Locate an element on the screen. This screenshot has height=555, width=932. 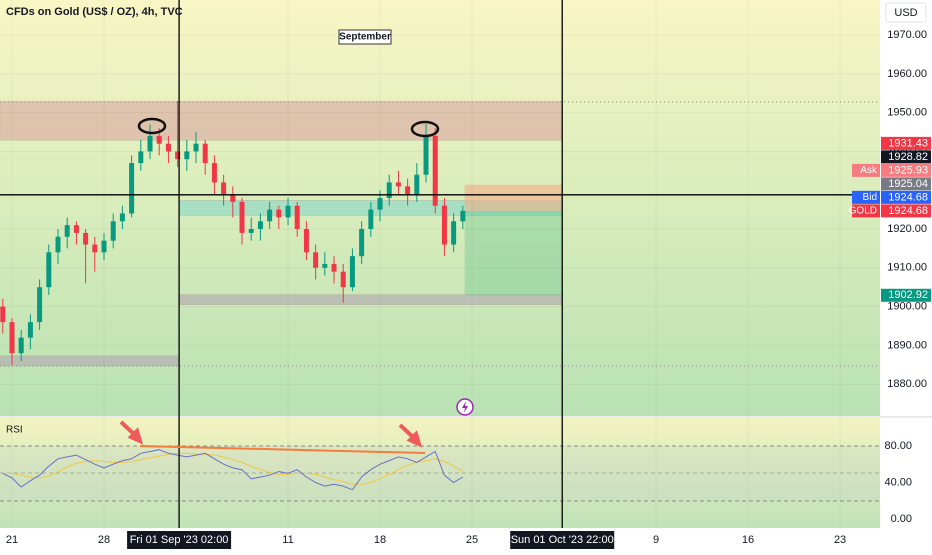
x-tick-label: 28 is located at coordinates (104, 540).